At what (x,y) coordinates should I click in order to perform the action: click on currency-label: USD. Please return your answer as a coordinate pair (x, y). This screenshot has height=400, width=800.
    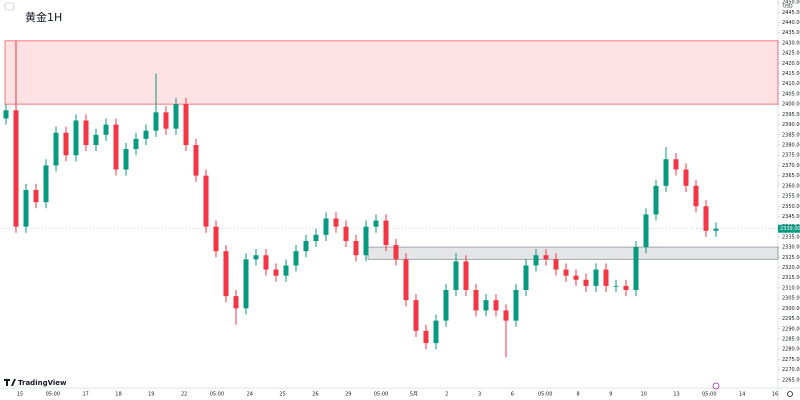
    Looking at the image, I should click on (788, 7).